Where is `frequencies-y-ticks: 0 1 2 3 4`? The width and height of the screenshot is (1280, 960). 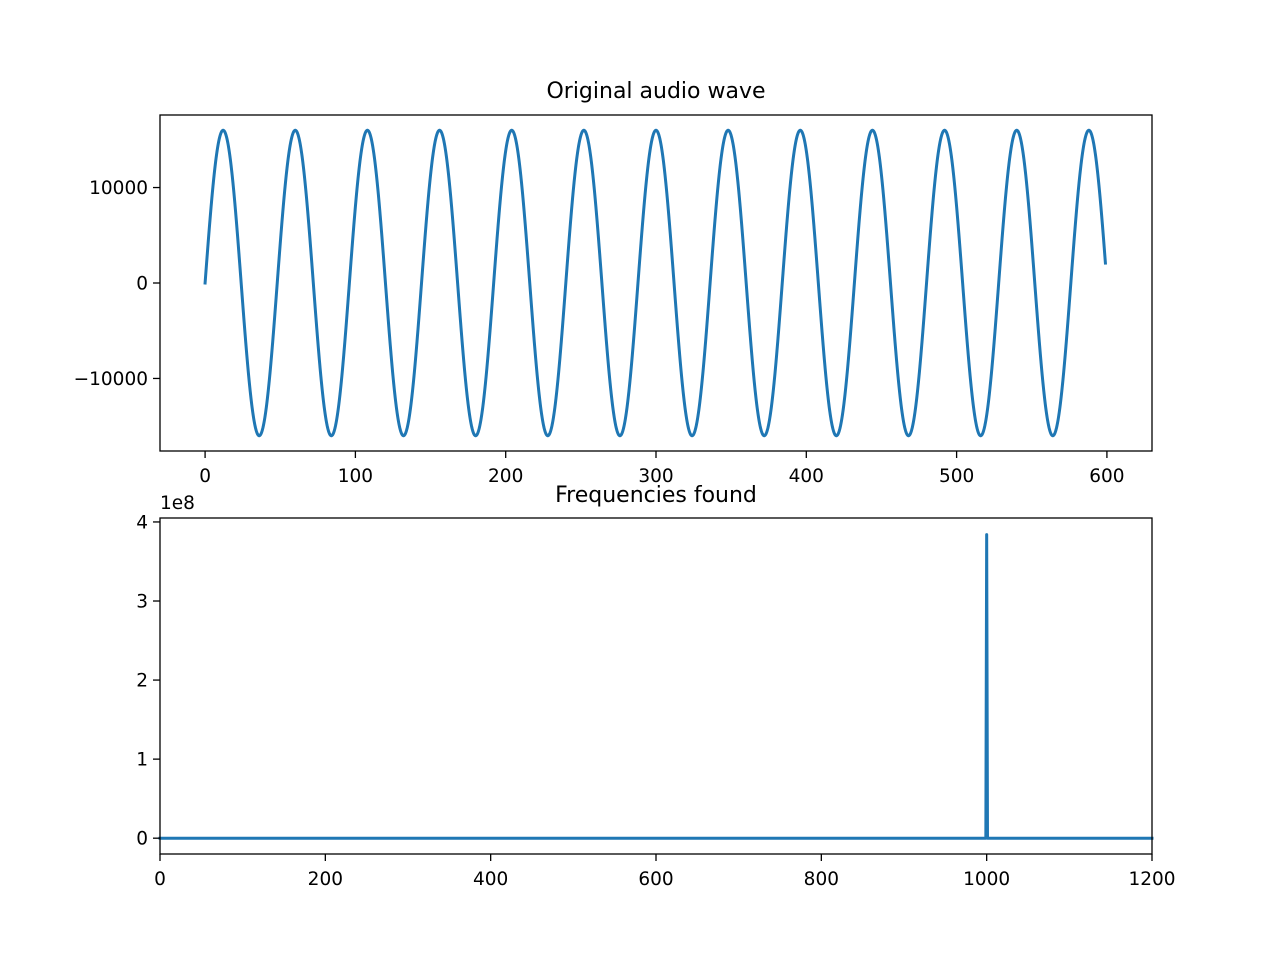 frequencies-y-ticks: 0 1 2 3 4 is located at coordinates (148, 681).